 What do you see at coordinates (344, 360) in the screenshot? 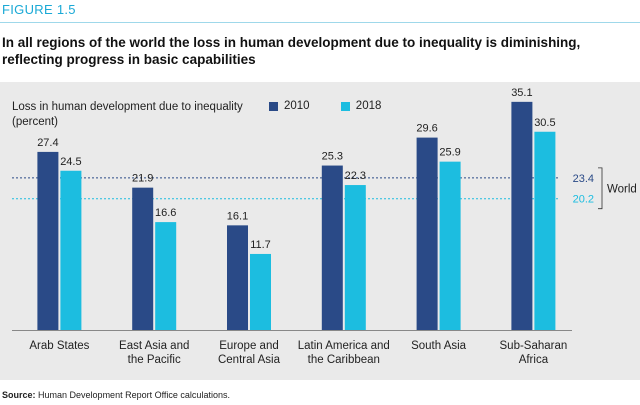
I see `category-label-3-1: the Caribbean` at bounding box center [344, 360].